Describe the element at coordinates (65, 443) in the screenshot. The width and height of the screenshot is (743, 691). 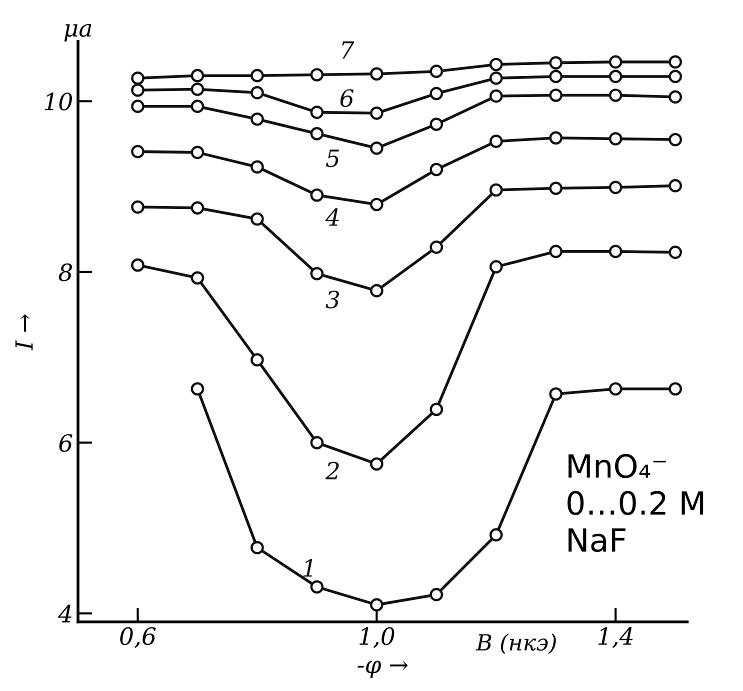
I see `y-tick-label: 6` at that location.